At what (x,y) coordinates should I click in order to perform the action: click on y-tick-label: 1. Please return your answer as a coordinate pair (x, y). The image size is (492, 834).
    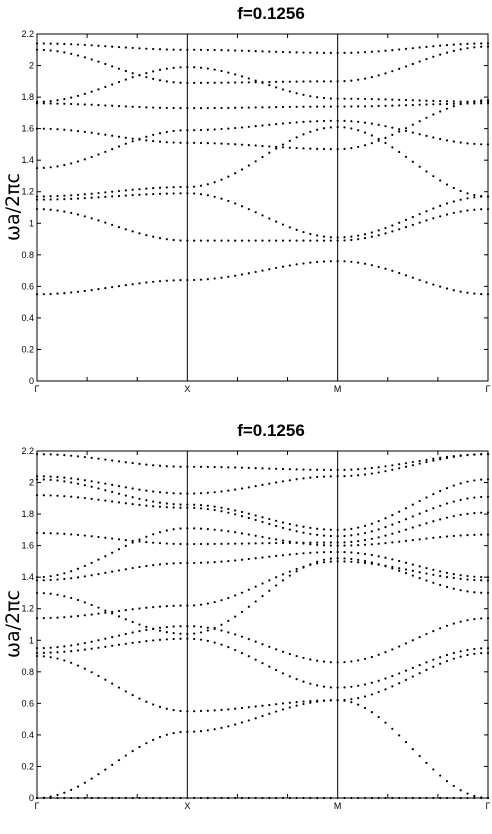
    Looking at the image, I should click on (31, 223).